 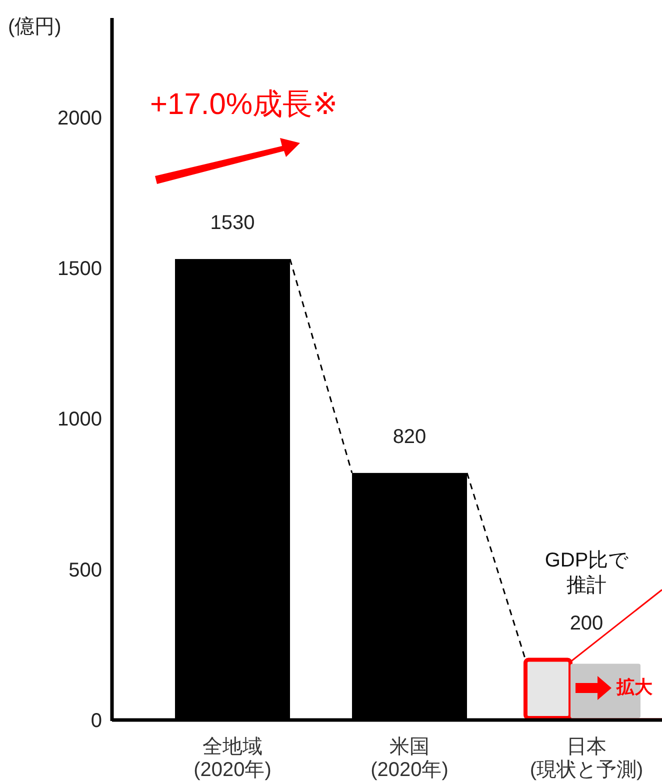 What do you see at coordinates (80, 269) in the screenshot?
I see `y-tick-label: 1500` at bounding box center [80, 269].